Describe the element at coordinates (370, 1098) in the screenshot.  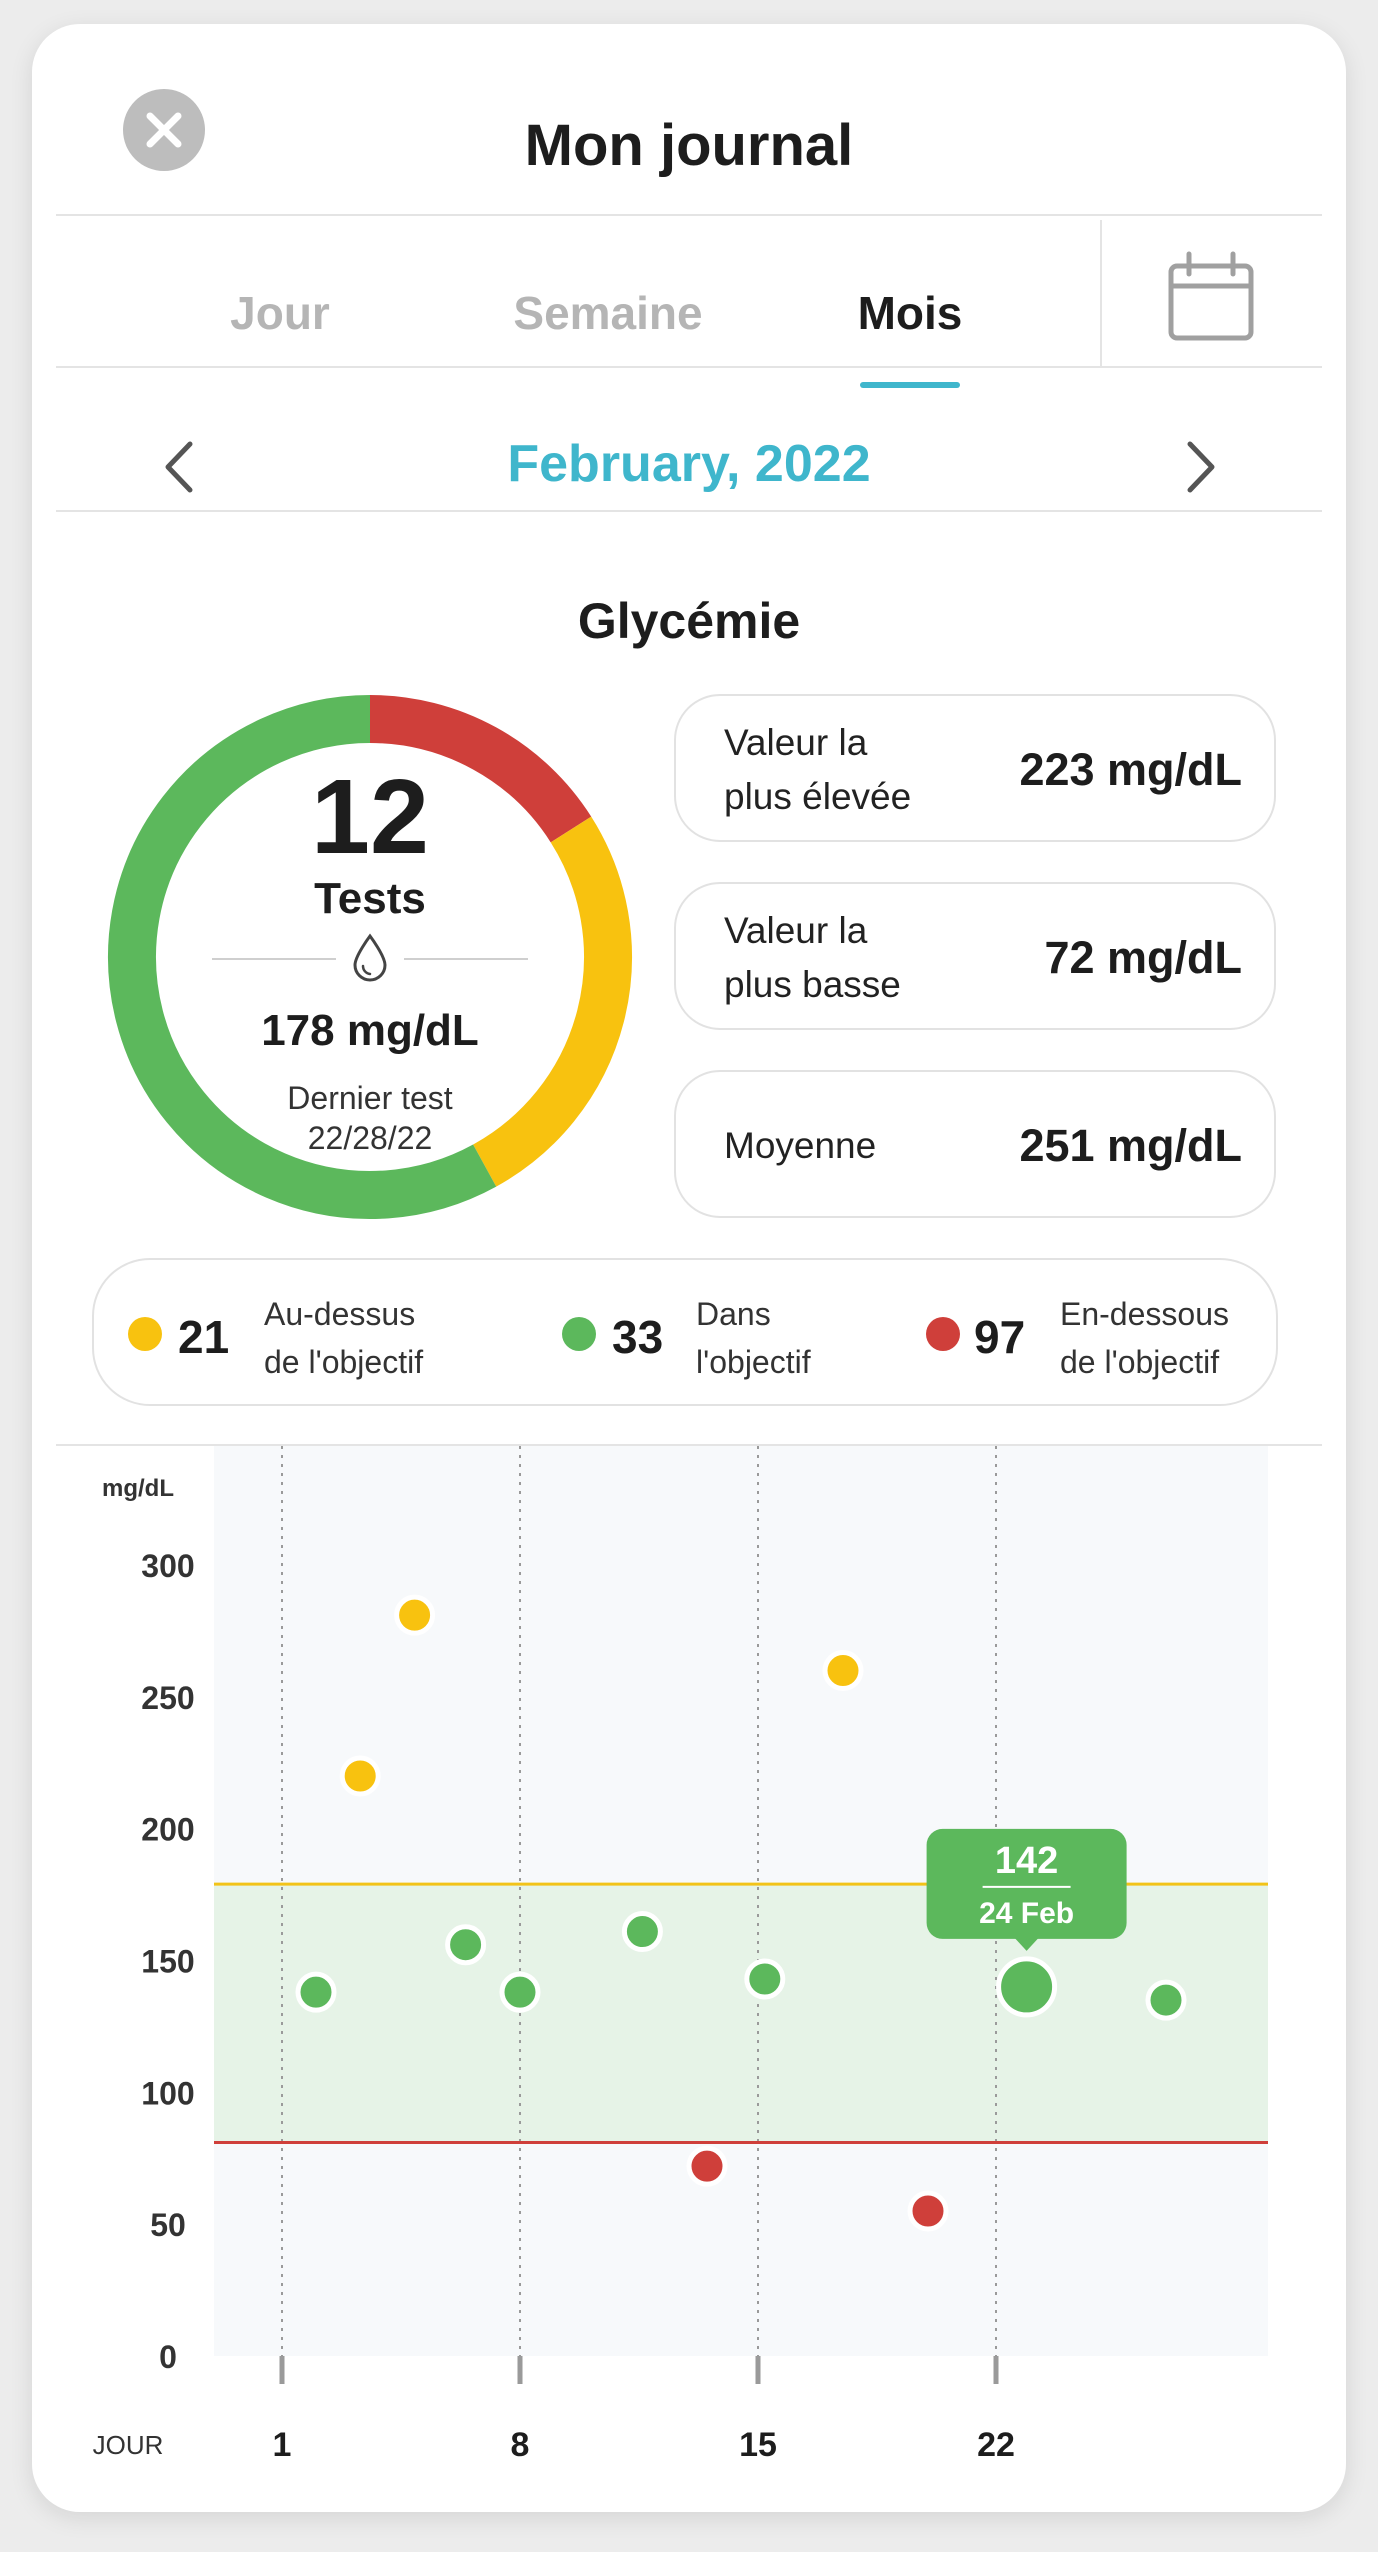
I see `last-test-caption: Dernier test` at that location.